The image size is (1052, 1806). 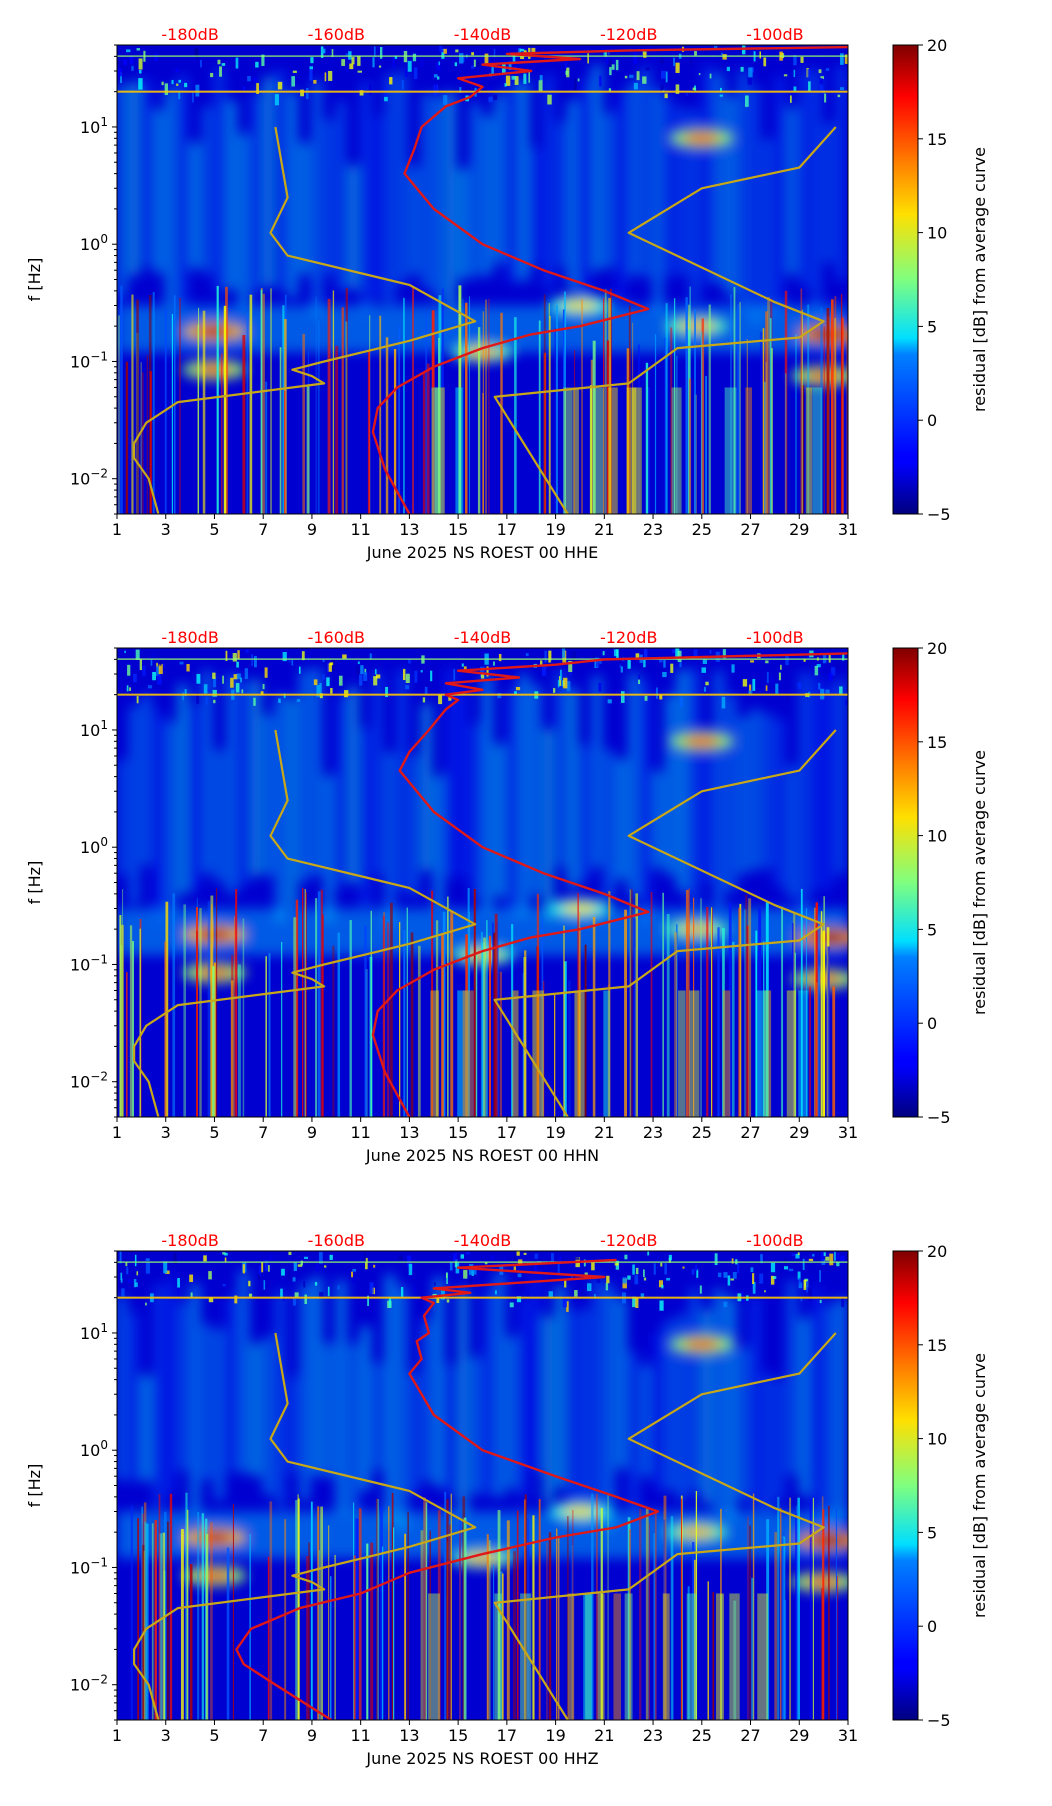 I want to click on x-tick-label: 5, so click(x=214, y=529).